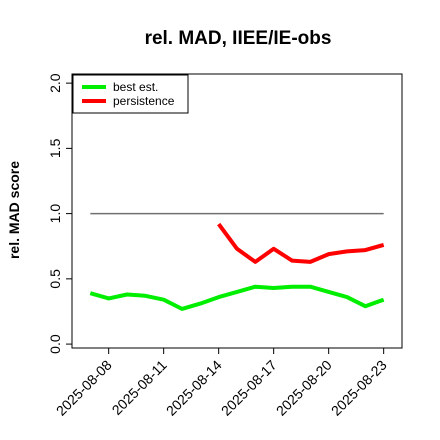 This screenshot has width=440, height=440. Describe the element at coordinates (55, 83) in the screenshot. I see `y-tick-label: 2.0` at that location.